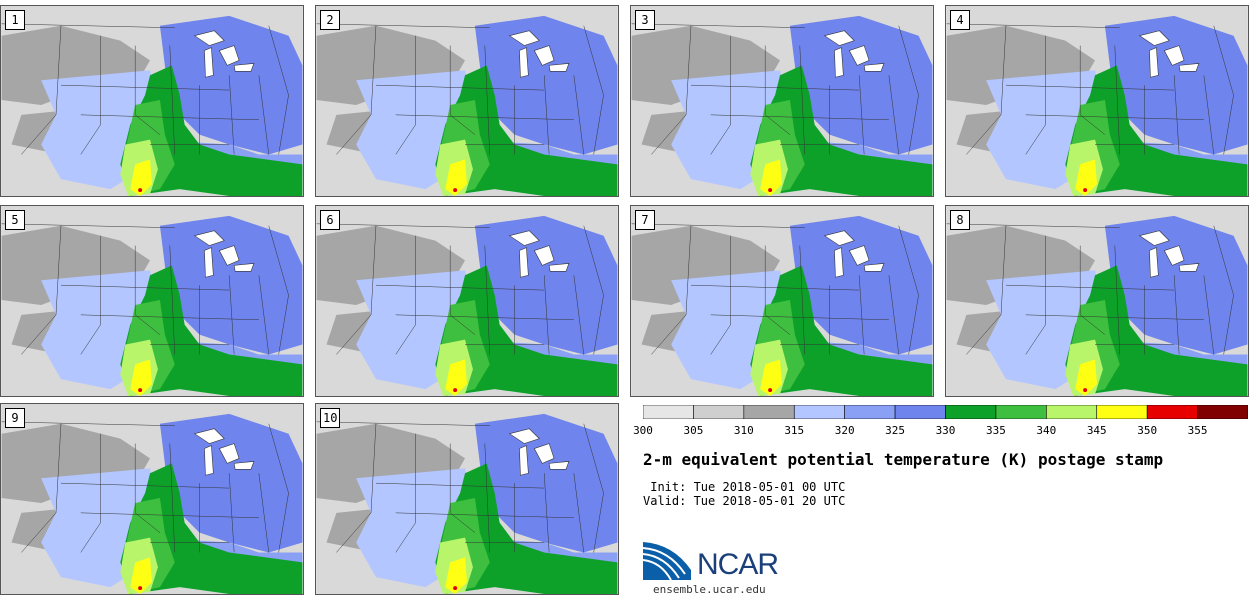 The width and height of the screenshot is (1260, 597). I want to click on member-number-label: 10, so click(330, 418).